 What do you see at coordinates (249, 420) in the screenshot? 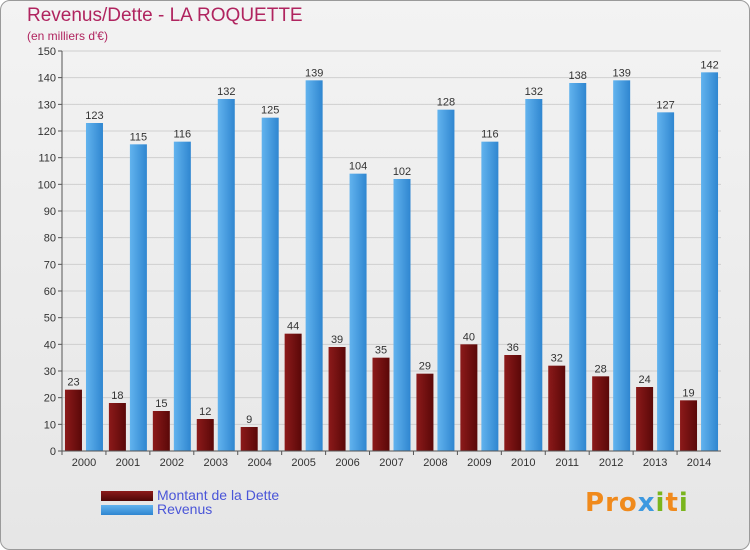
I see `data-label-dette: 9` at bounding box center [249, 420].